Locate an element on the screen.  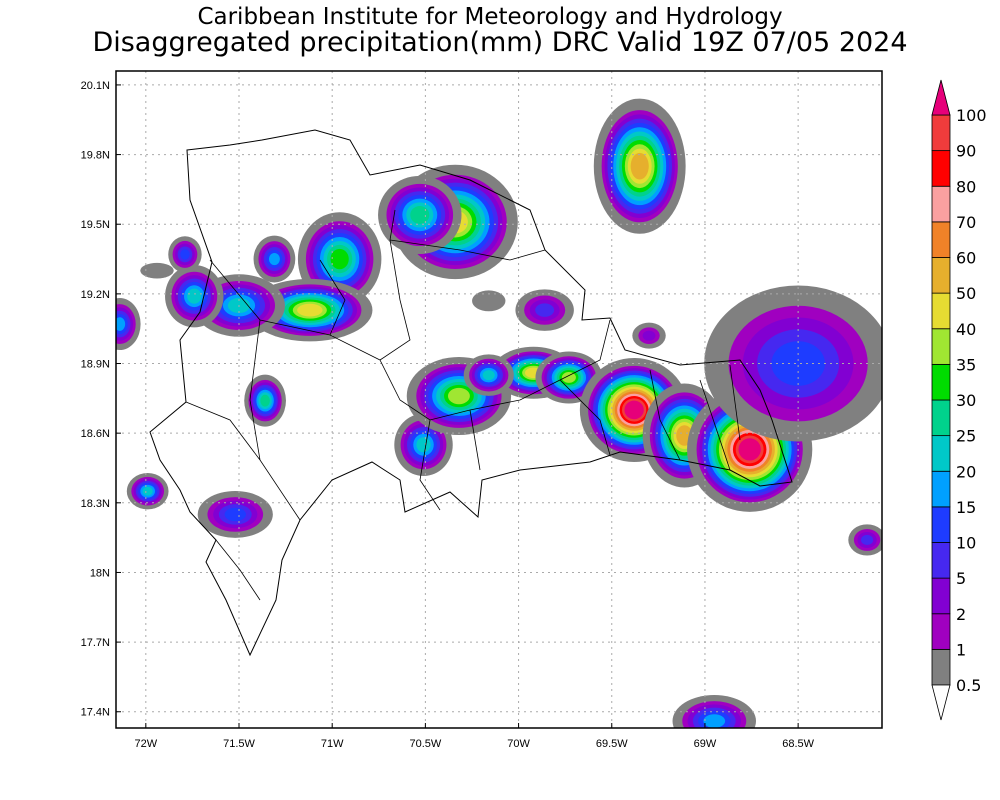
colorbar-label: 10 is located at coordinates (966, 543).